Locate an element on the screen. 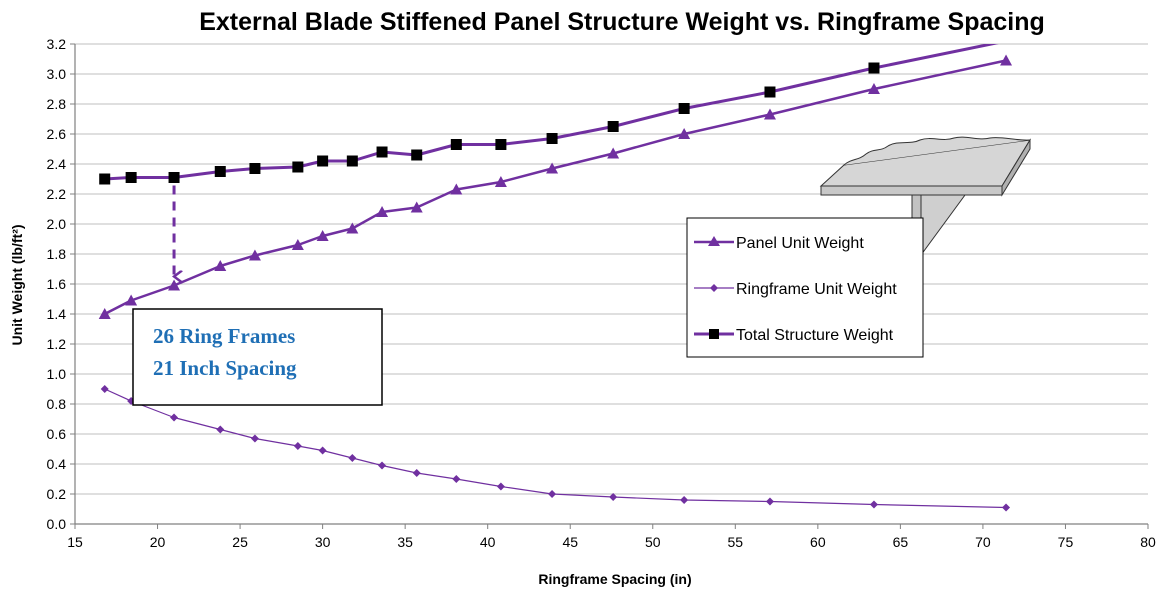  annotation-box: 26 Ring Frames 21 Inch Spacing is located at coordinates (257, 357).